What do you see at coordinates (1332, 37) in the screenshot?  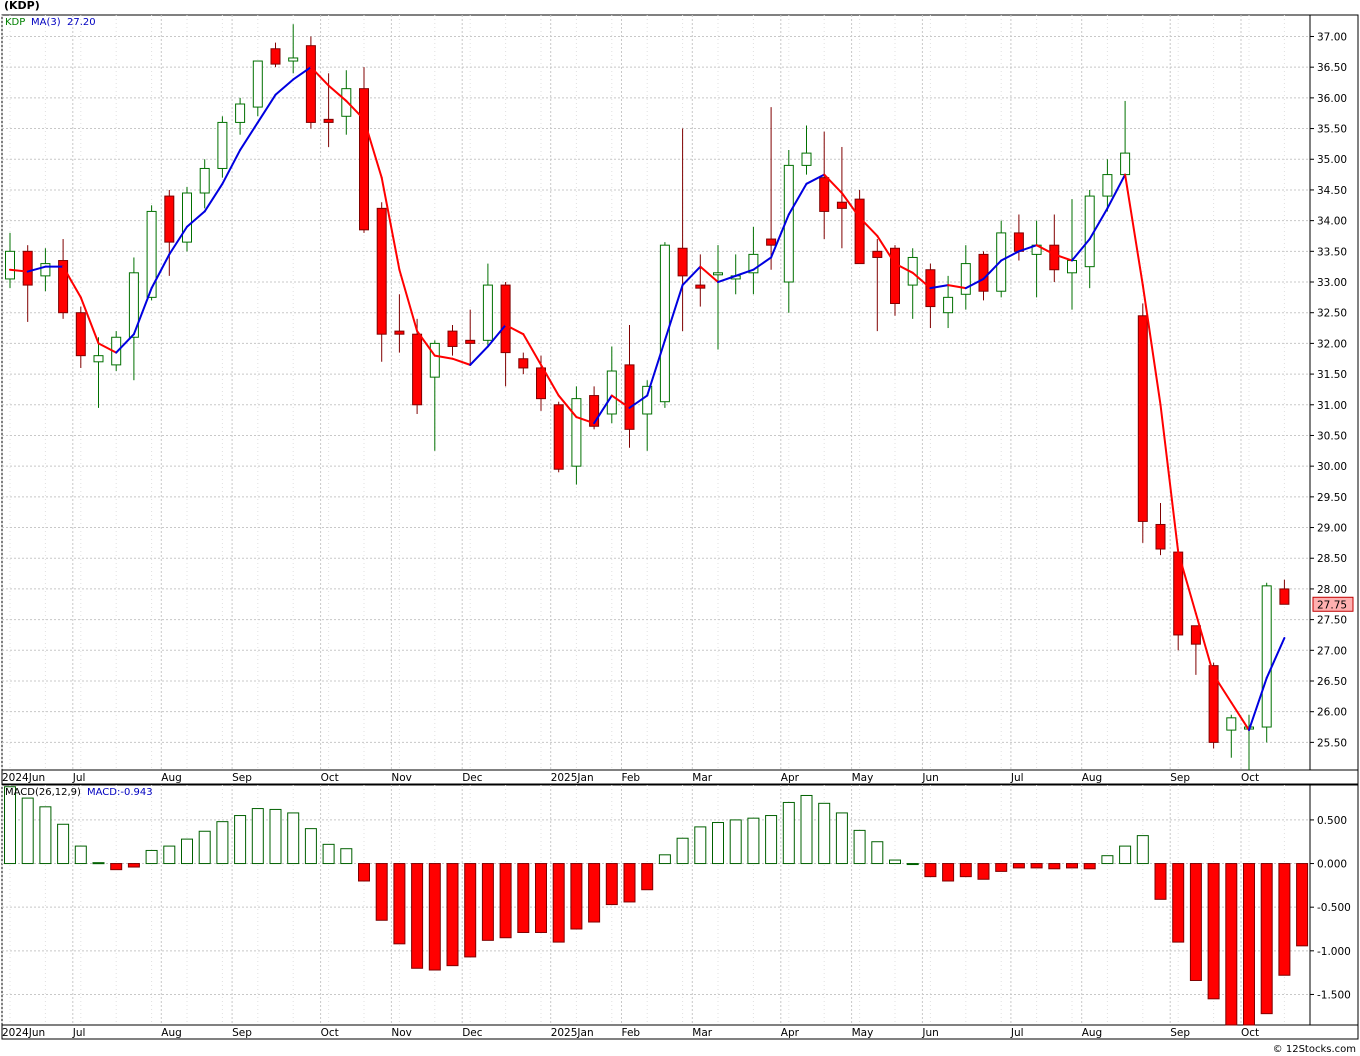 I see `price-ytick-label: 37.00` at bounding box center [1332, 37].